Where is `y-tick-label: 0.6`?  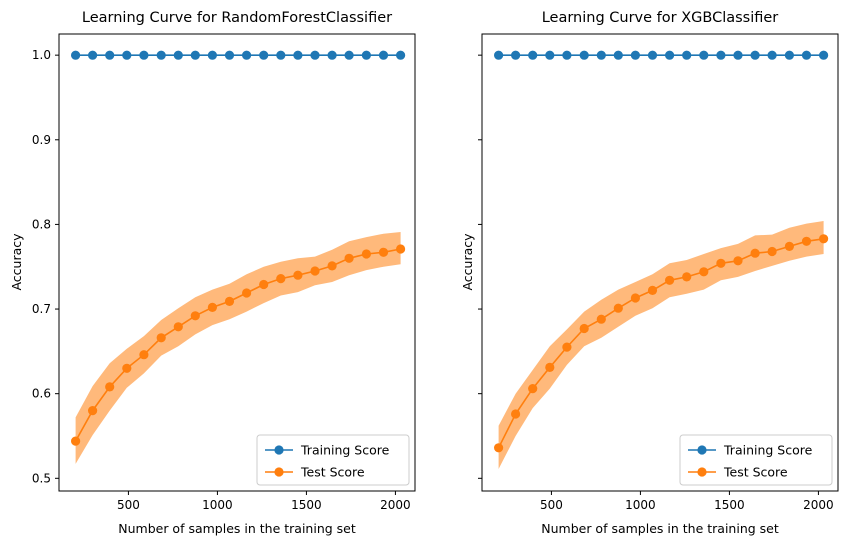
y-tick-label: 0.6 is located at coordinates (41, 394).